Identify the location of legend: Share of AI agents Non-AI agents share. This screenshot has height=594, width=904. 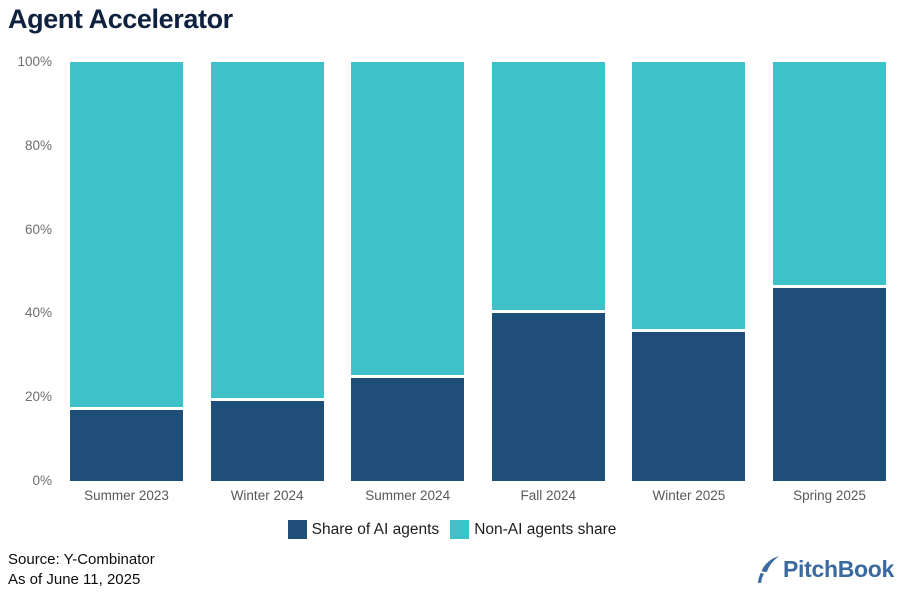
(452, 529).